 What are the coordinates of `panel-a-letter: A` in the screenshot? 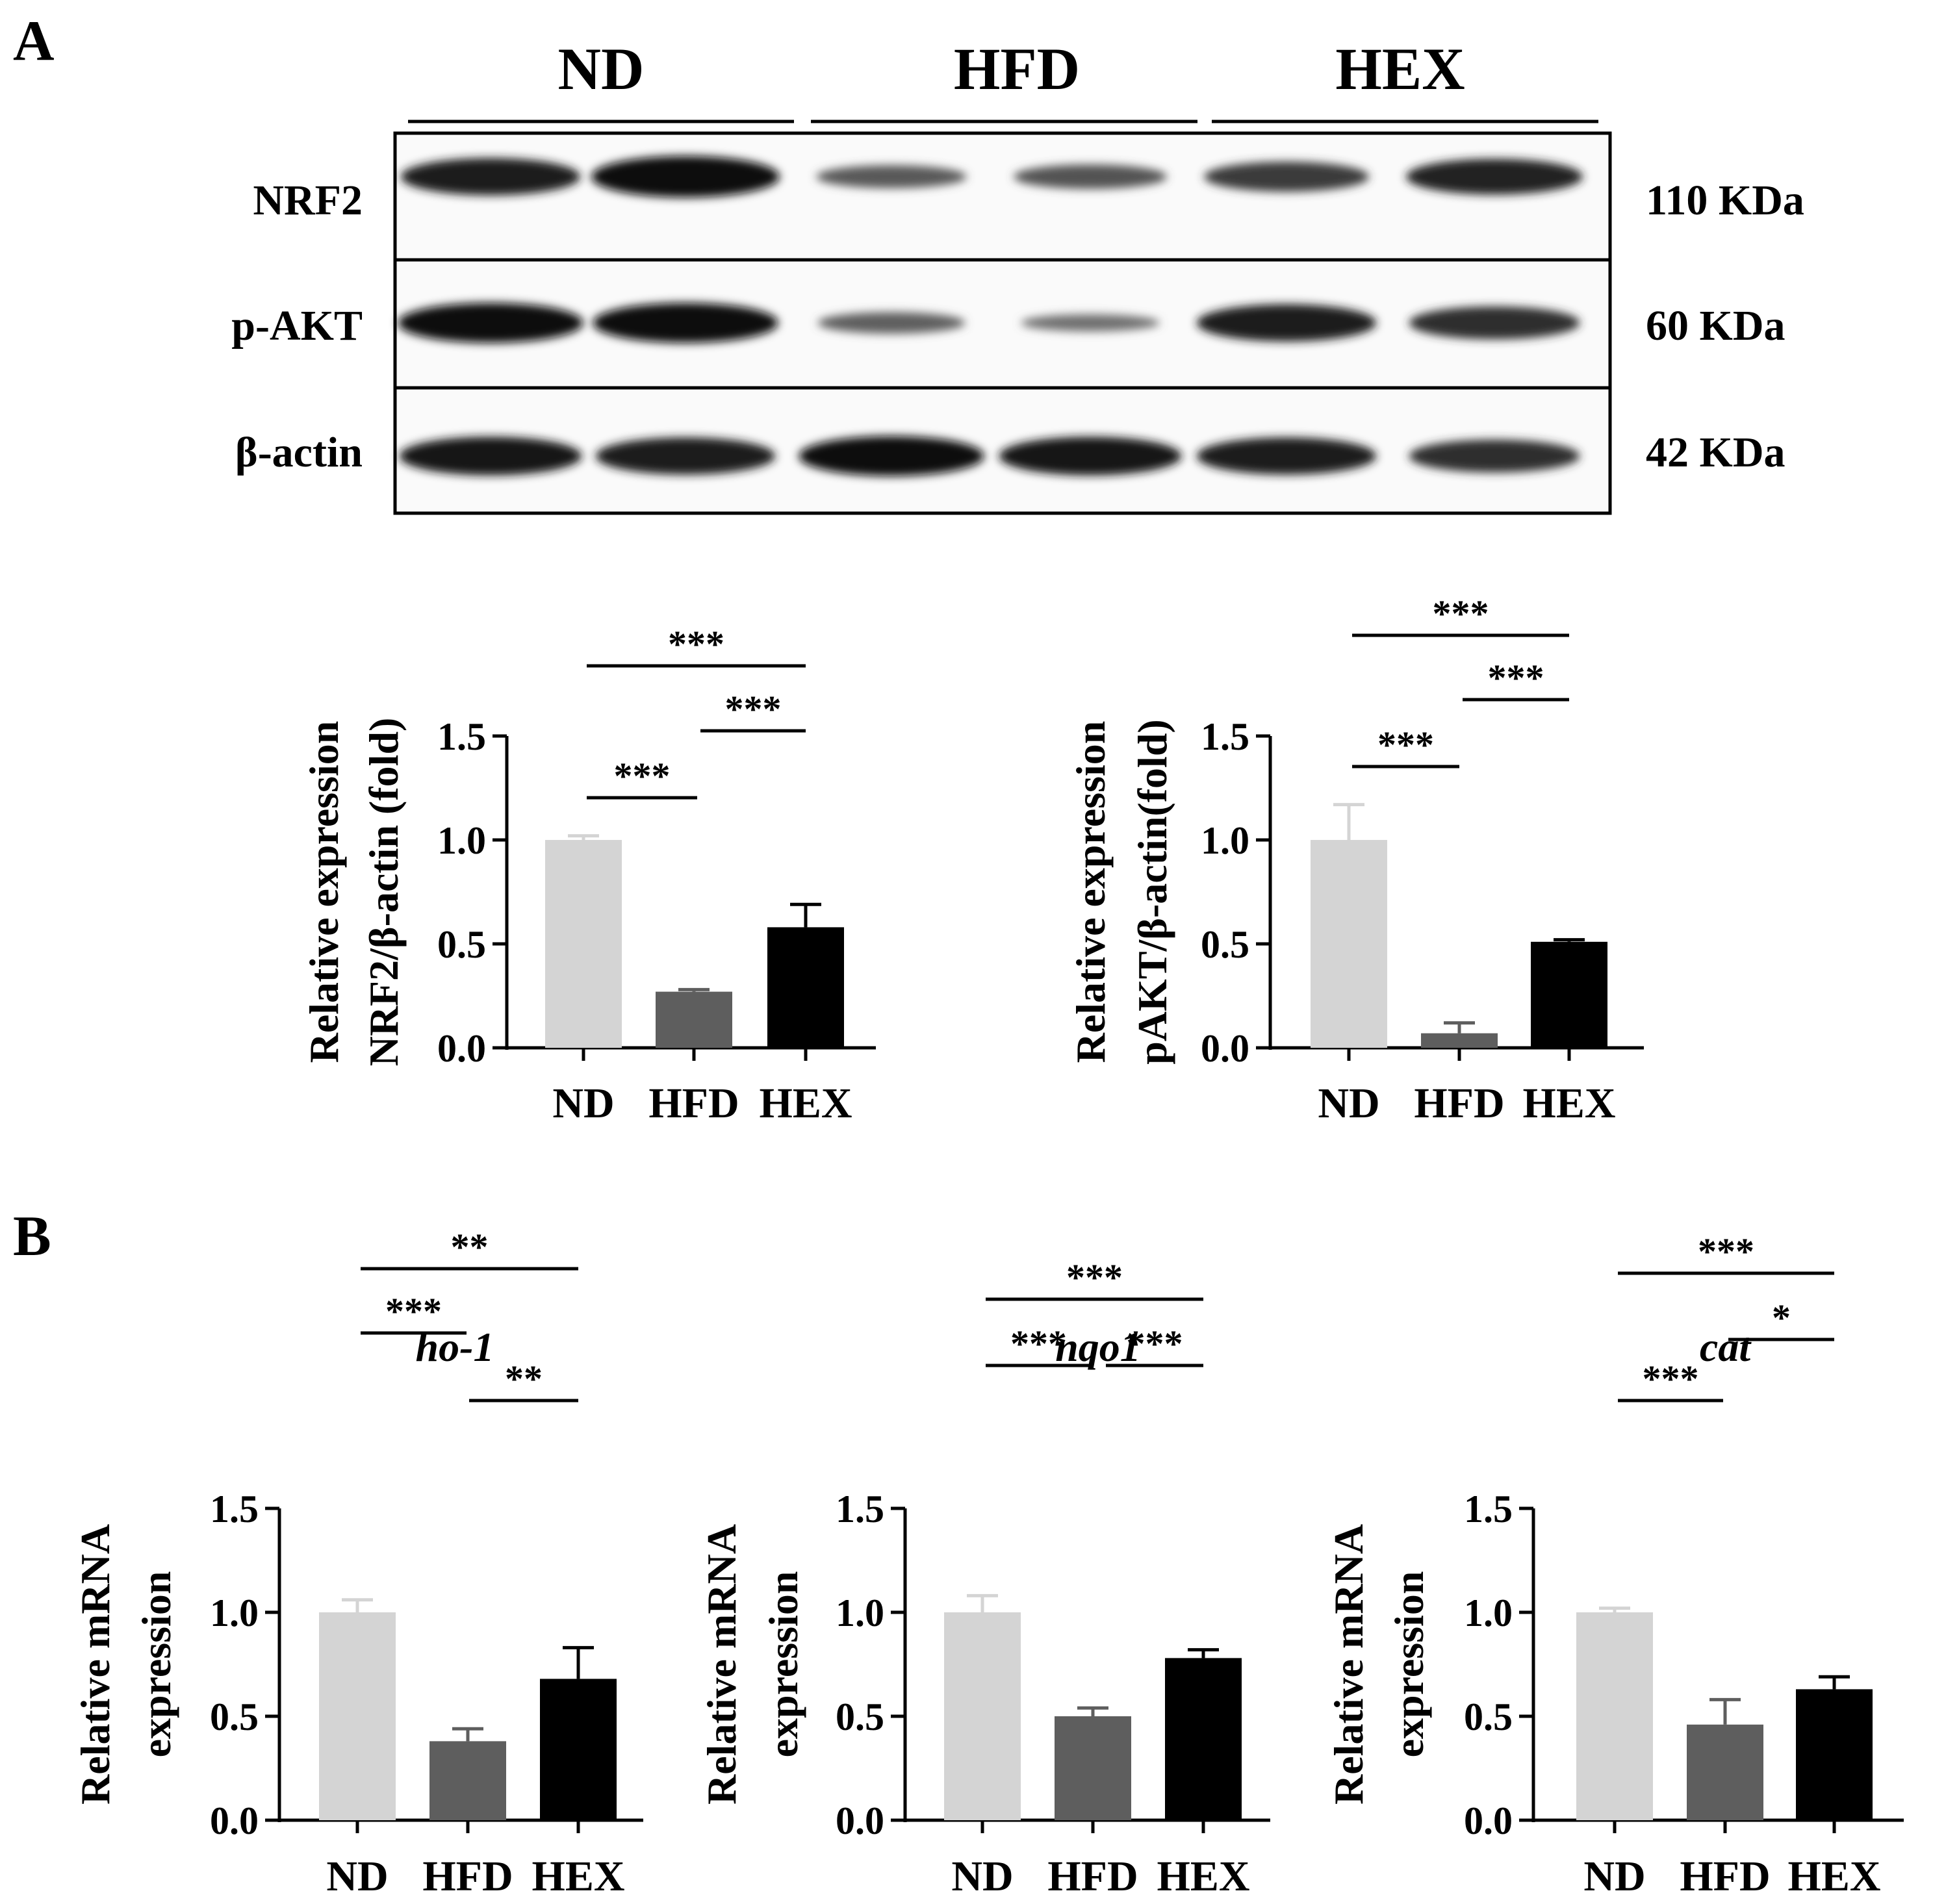 It's located at (34, 41).